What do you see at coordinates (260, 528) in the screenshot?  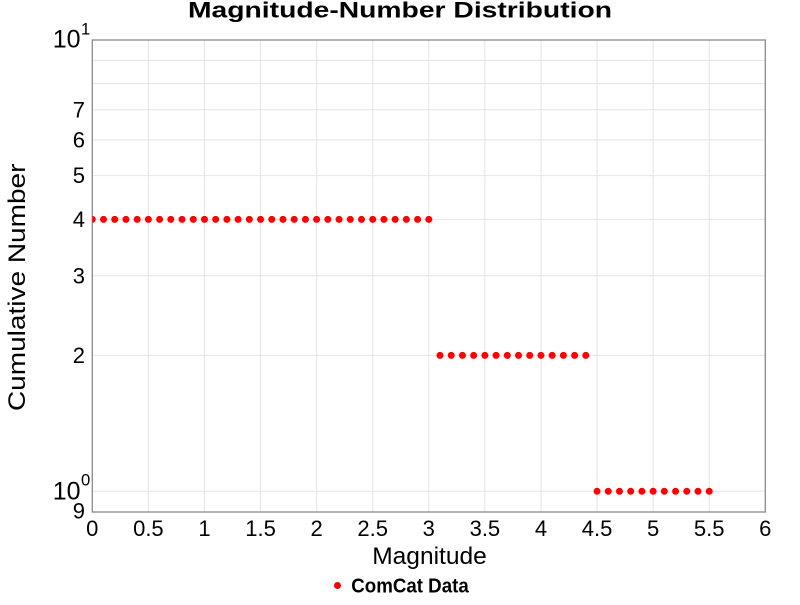 I see `svg-text: 1.5` at bounding box center [260, 528].